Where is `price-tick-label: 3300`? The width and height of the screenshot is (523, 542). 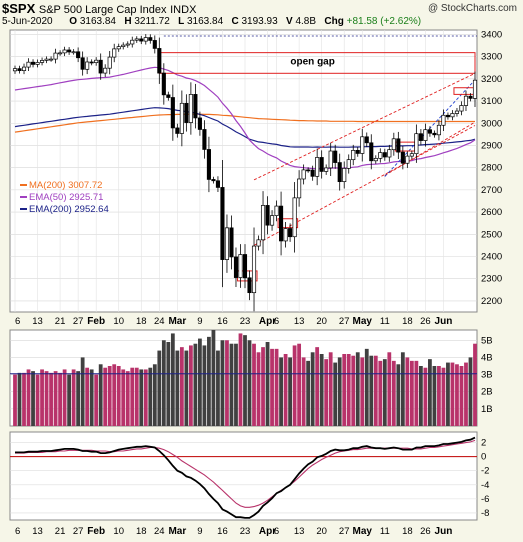
price-tick-label: 3300 is located at coordinates (491, 57).